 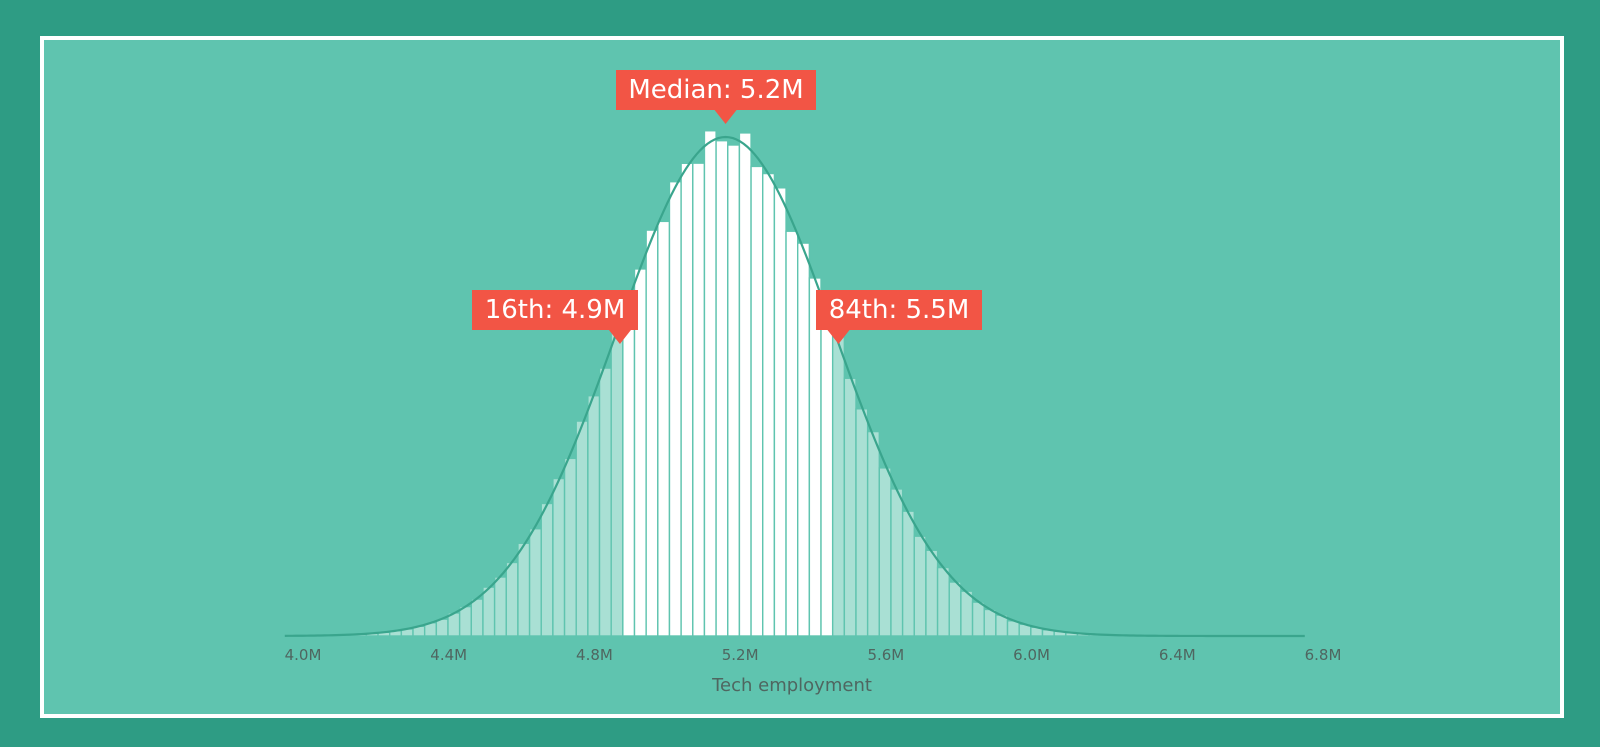 What do you see at coordinates (791, 685) in the screenshot?
I see `x-axis-label: Tech employment` at bounding box center [791, 685].